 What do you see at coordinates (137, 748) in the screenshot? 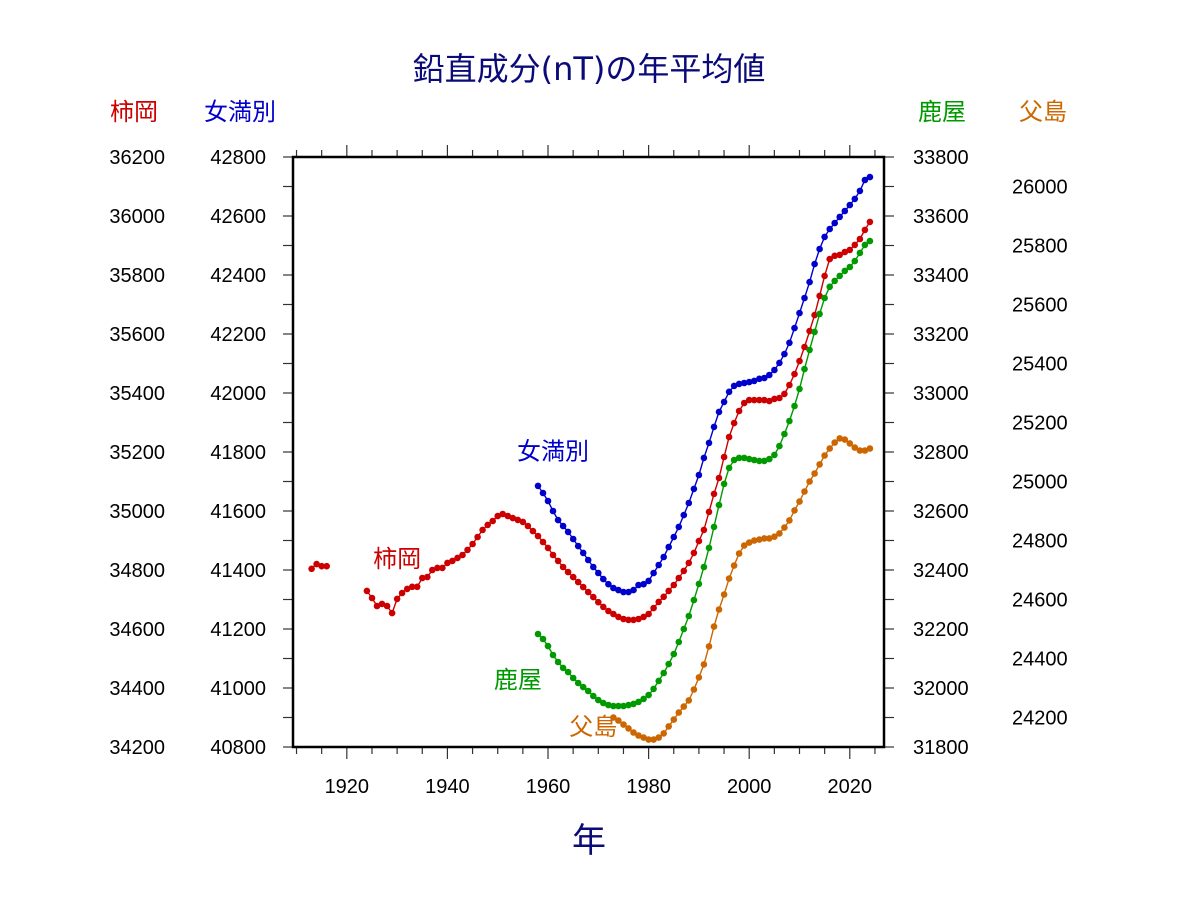
I see `y-tick-label-kakioka: 34200` at bounding box center [137, 748].